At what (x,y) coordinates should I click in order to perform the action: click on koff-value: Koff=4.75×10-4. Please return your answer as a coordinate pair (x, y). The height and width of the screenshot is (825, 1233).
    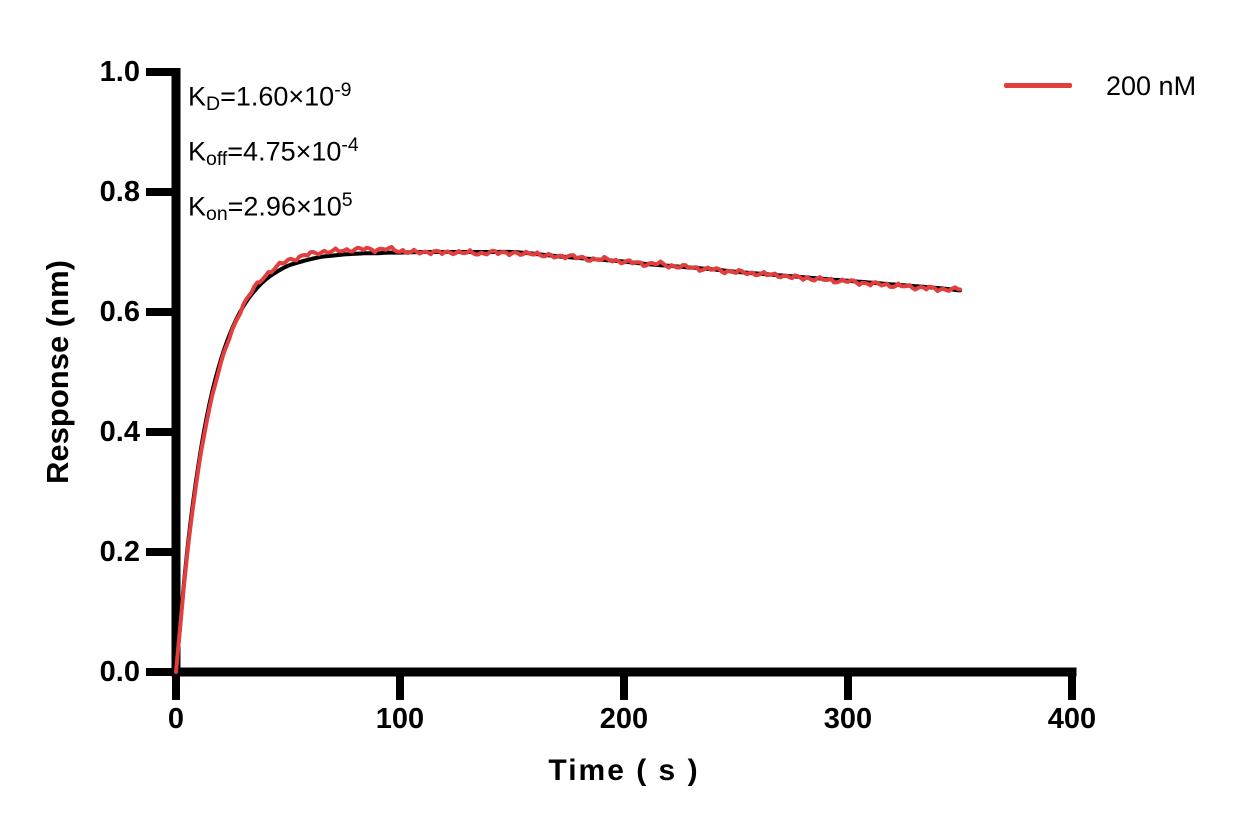
    Looking at the image, I should click on (273, 151).